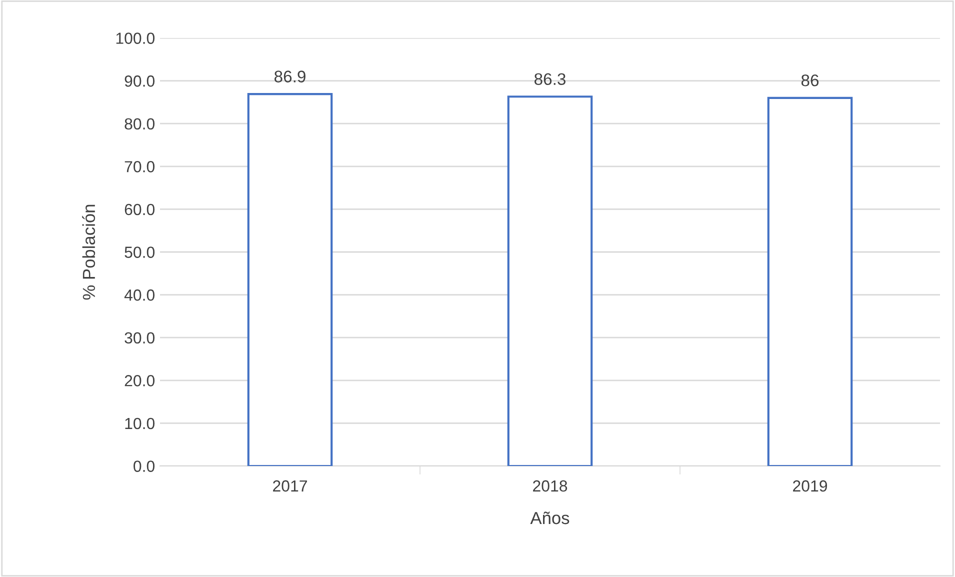 The width and height of the screenshot is (955, 577). What do you see at coordinates (139, 166) in the screenshot?
I see `y-tick-label: 70.0` at bounding box center [139, 166].